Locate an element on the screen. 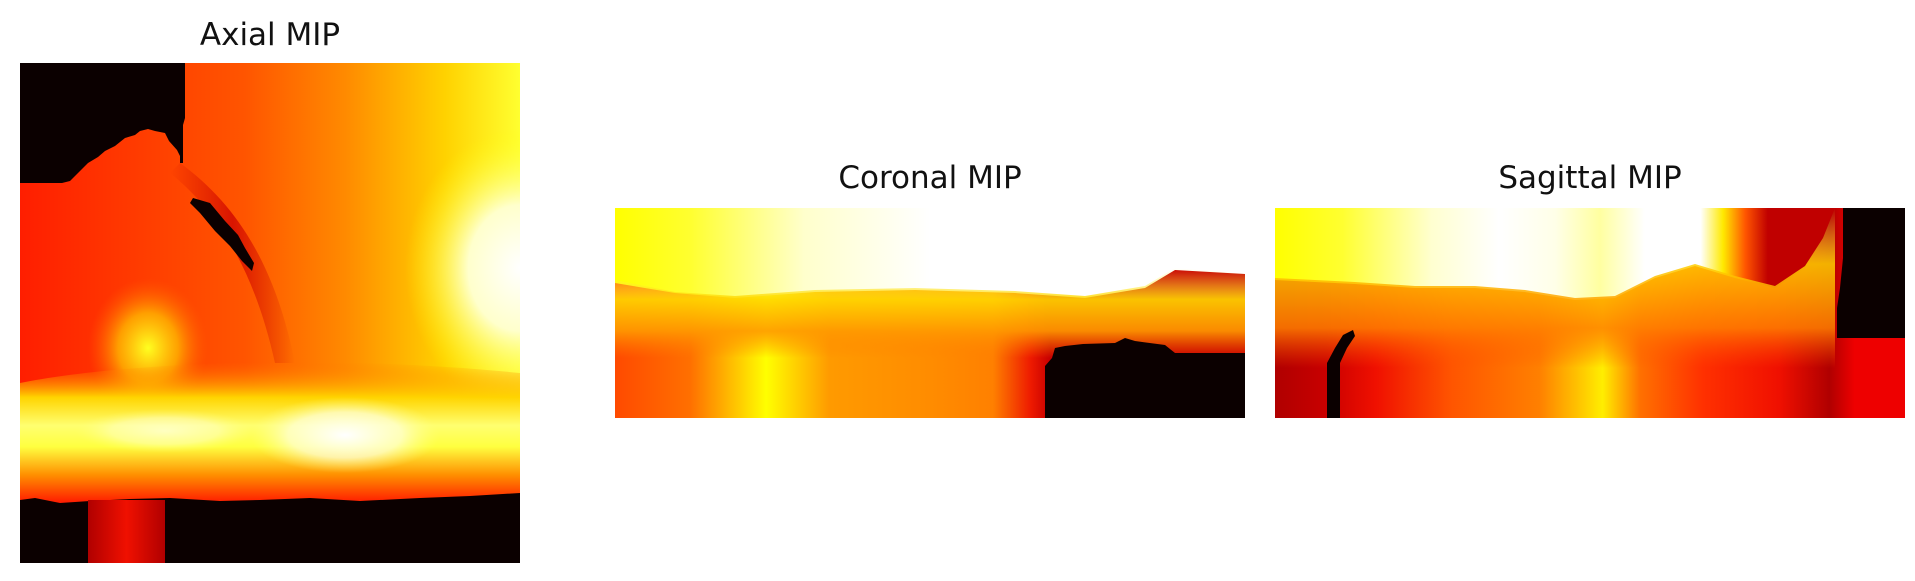  axial-mip-title: Axial MIP is located at coordinates (270, 35).